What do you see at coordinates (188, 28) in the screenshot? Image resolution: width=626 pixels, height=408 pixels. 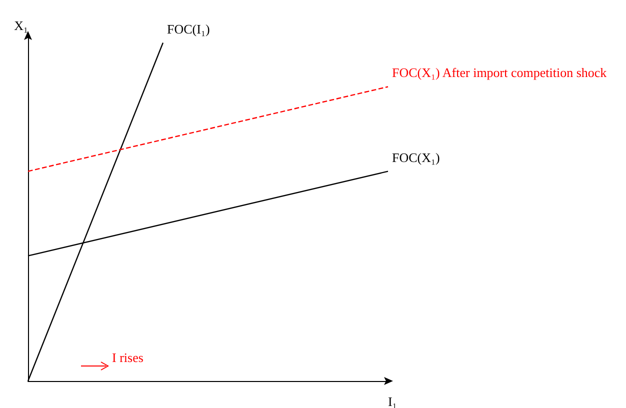 I see `series-label: FOC(I₁)` at bounding box center [188, 28].